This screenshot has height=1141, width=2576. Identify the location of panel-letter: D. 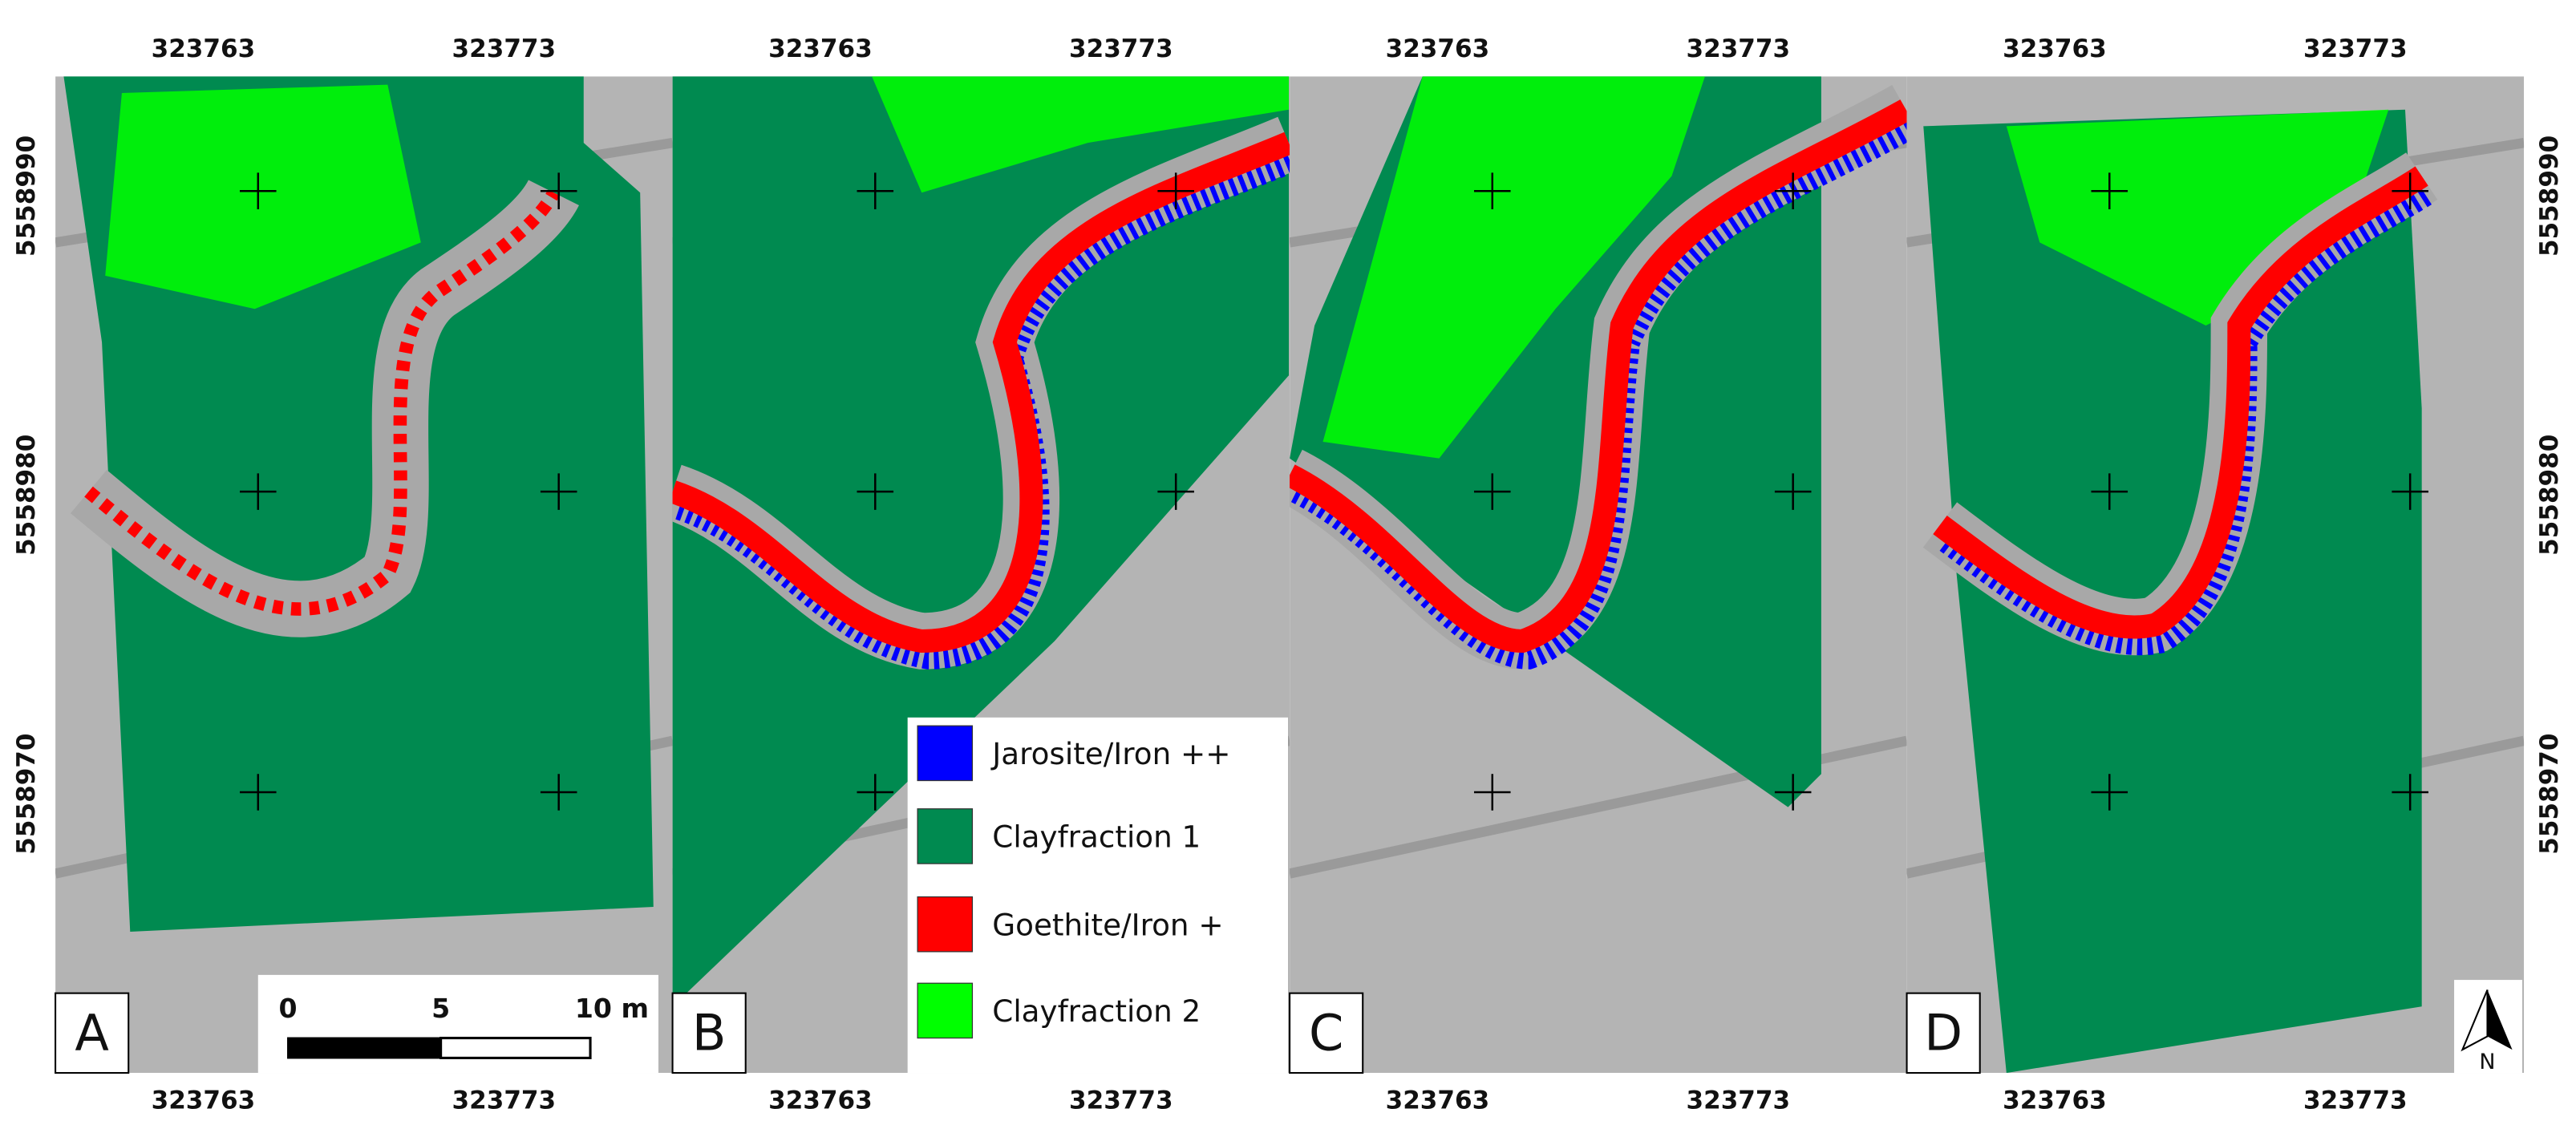
(1943, 1033).